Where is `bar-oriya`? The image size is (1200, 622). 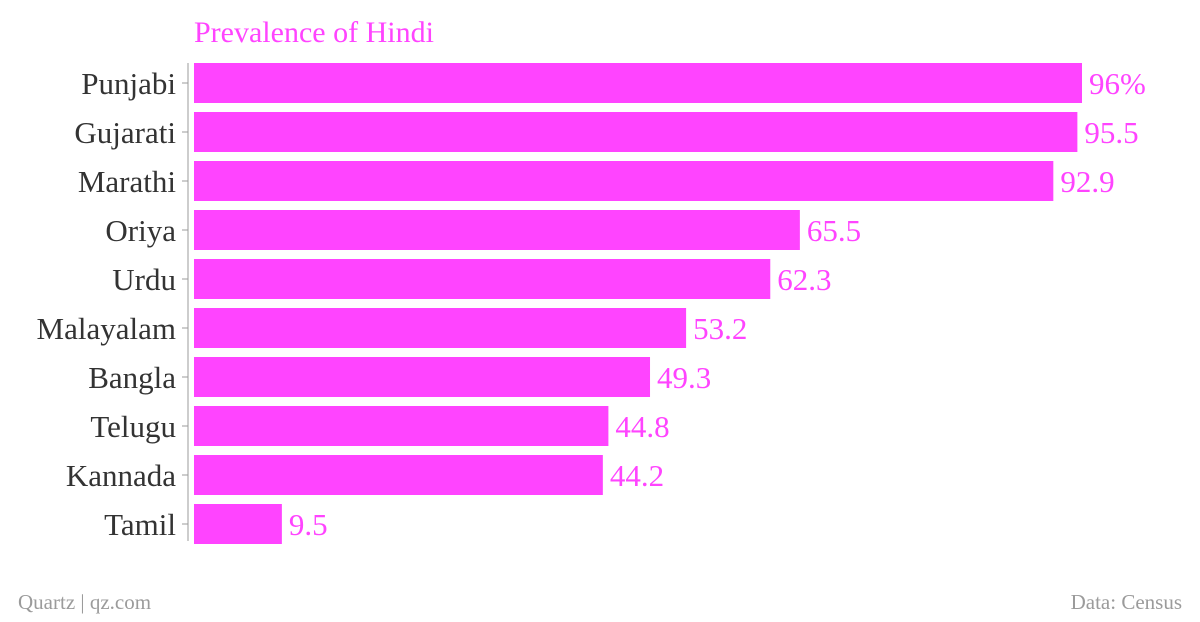 bar-oriya is located at coordinates (497, 230).